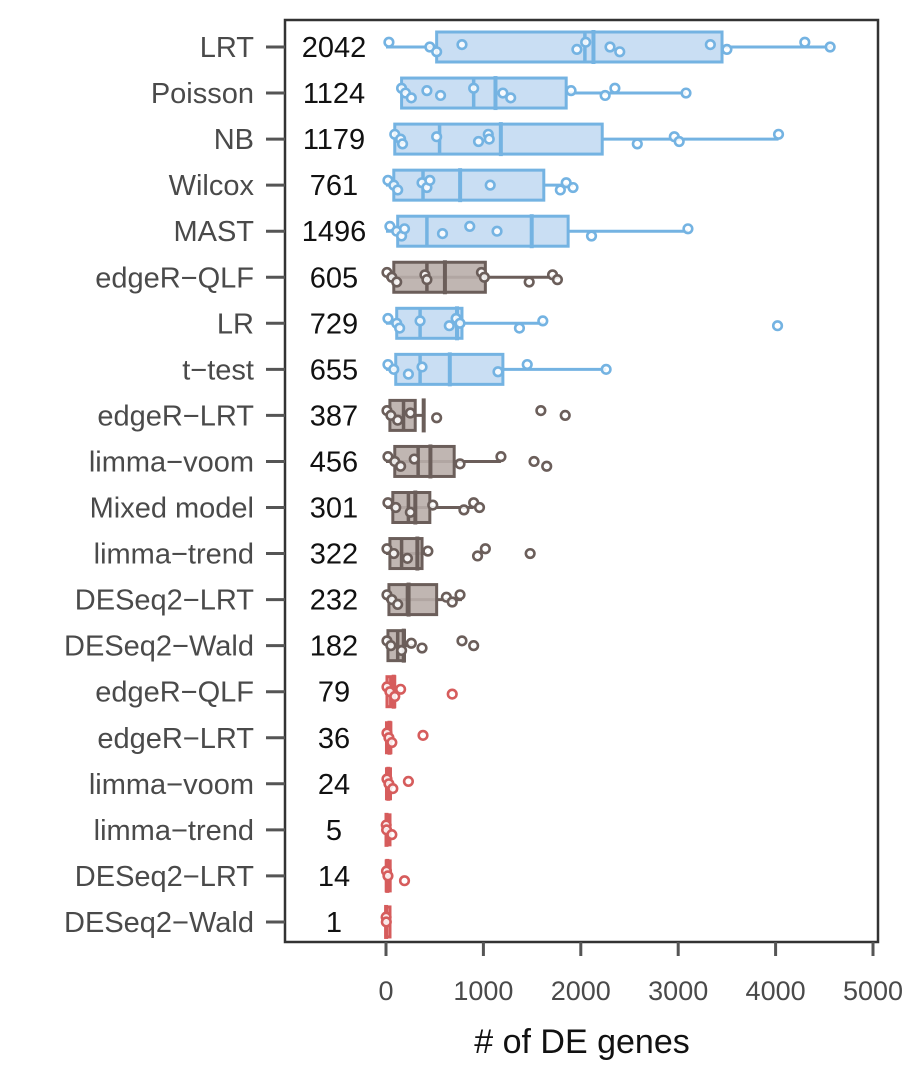  I want to click on count-label: 301, so click(334, 509).